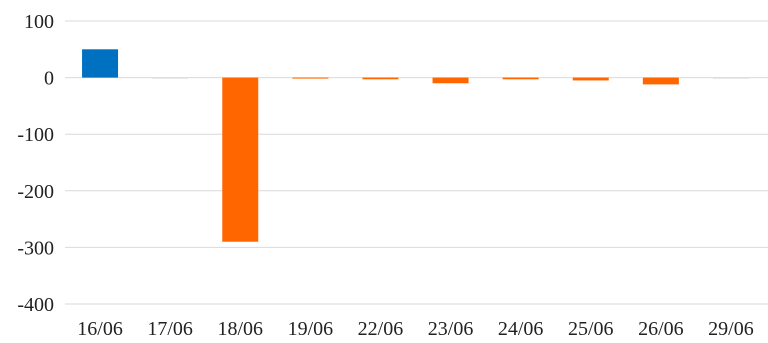 This screenshot has height=343, width=768. Describe the element at coordinates (39, 22) in the screenshot. I see `y-tick-label: 100` at that location.